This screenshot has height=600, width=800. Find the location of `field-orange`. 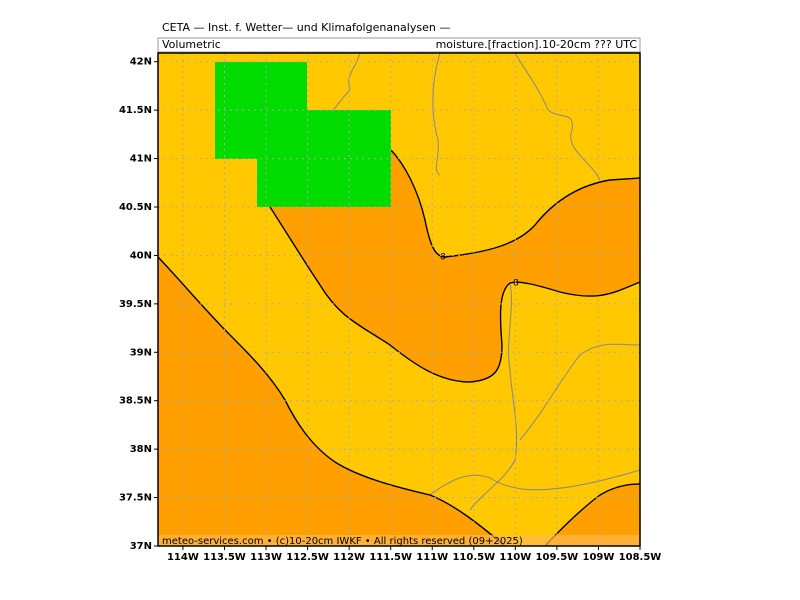

field-orange is located at coordinates (592, 515).